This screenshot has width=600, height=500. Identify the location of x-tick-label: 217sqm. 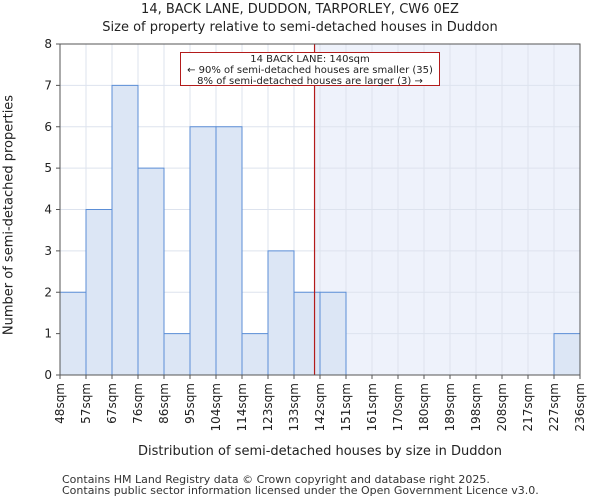
(528, 407).